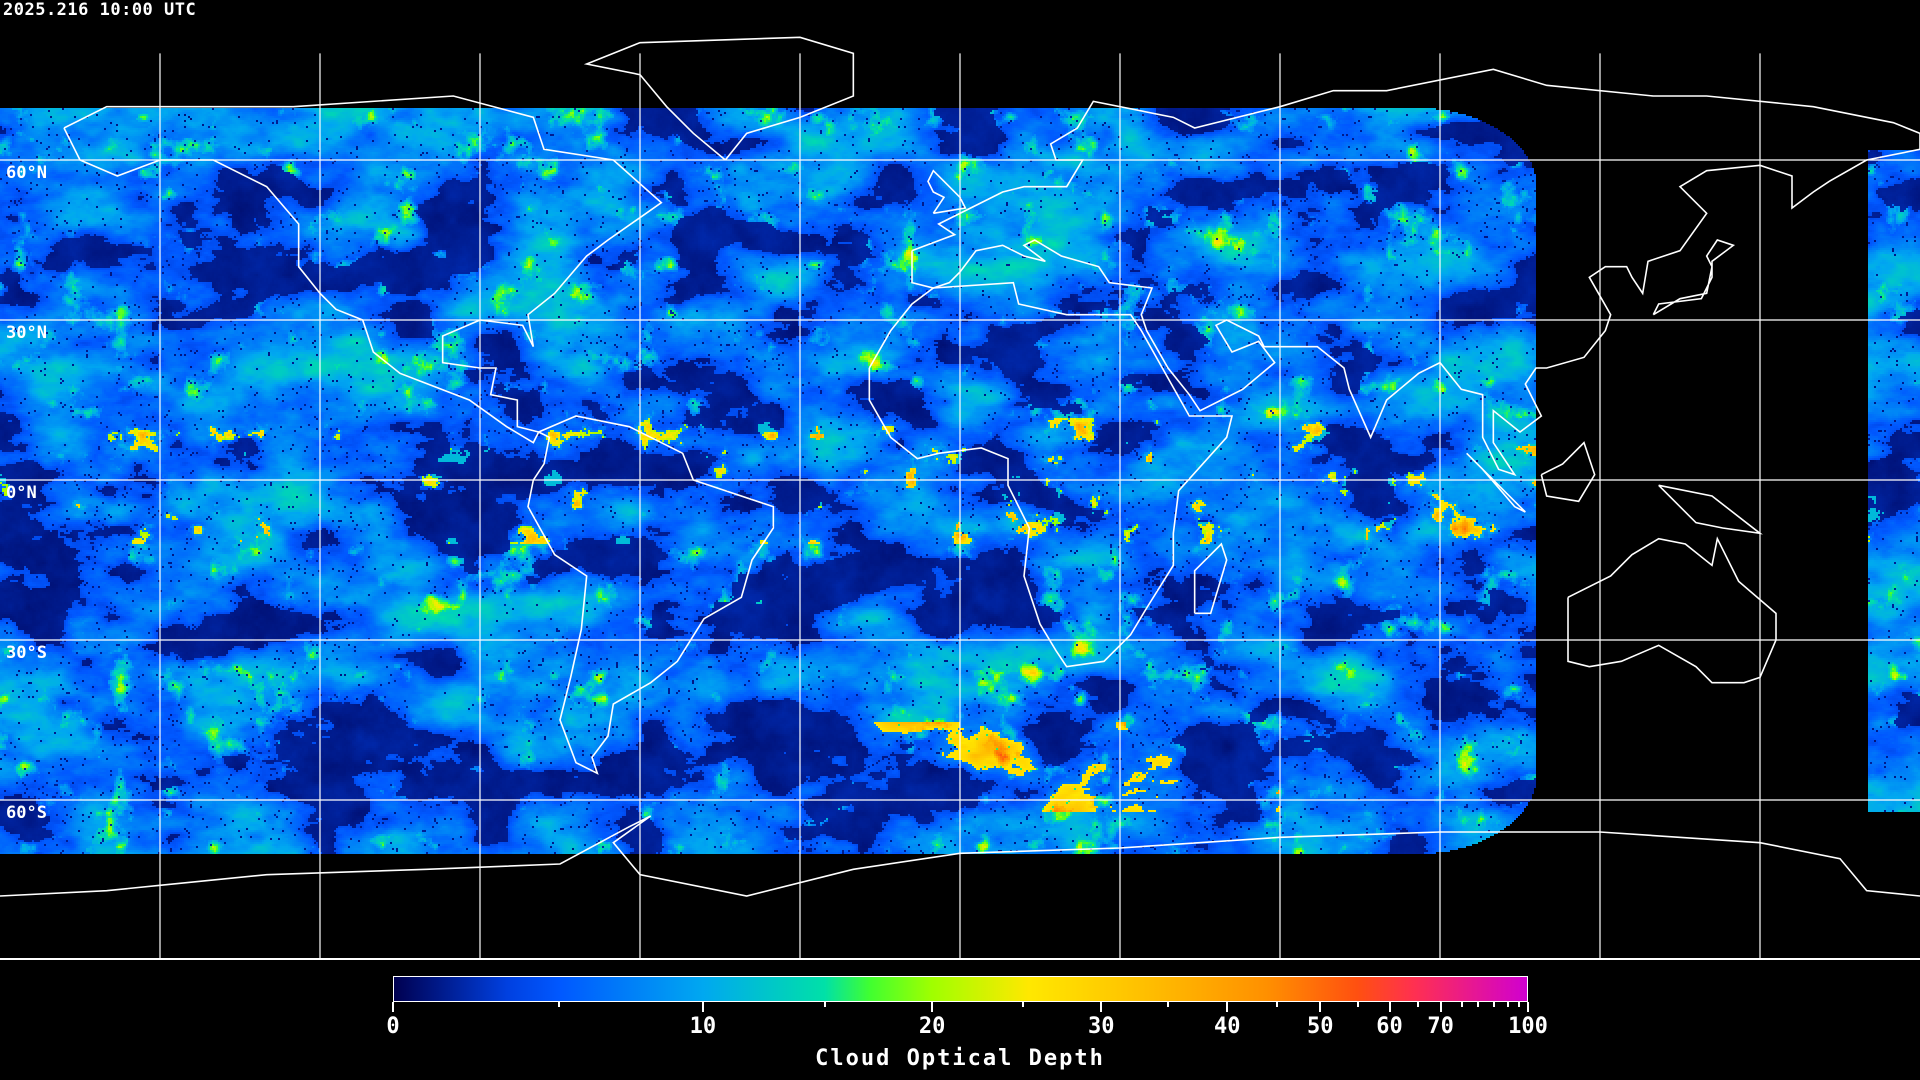 The width and height of the screenshot is (1920, 1080). I want to click on coastline-greenland, so click(719, 98).